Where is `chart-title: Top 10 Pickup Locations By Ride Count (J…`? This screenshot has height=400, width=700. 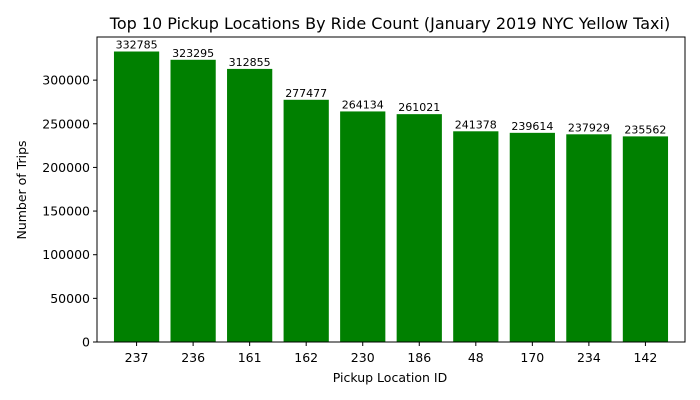 chart-title: Top 10 Pickup Locations By Ride Count (J… is located at coordinates (389, 23).